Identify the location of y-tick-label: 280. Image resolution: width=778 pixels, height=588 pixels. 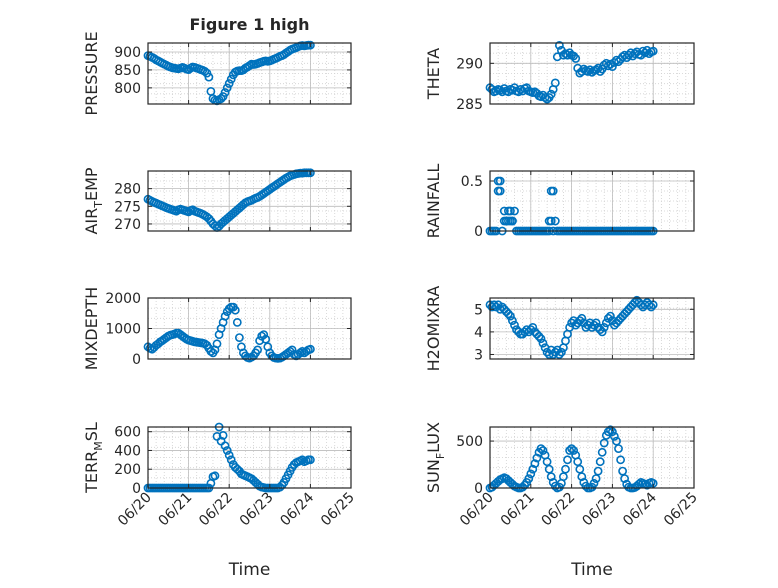
(127, 190).